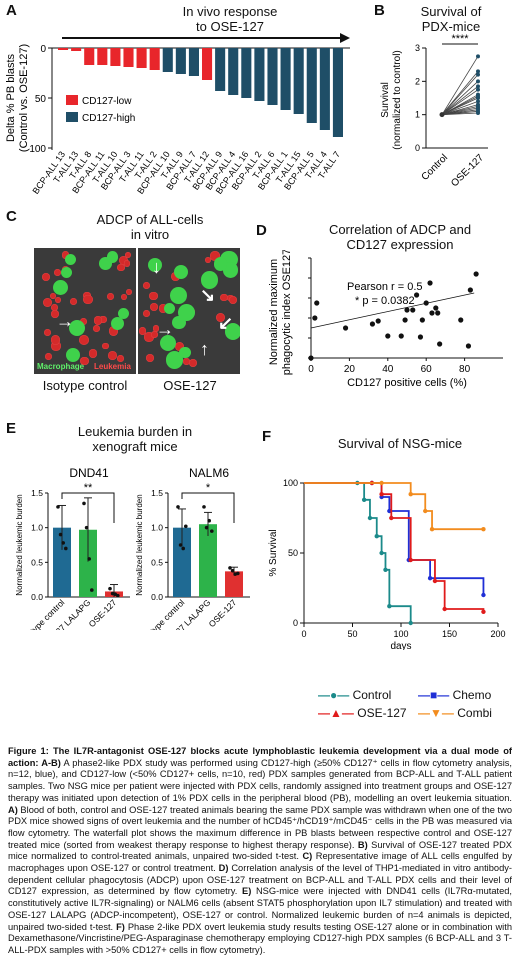 The width and height of the screenshot is (520, 957). I want to click on a-y-tick-label: 50, so click(41, 99).